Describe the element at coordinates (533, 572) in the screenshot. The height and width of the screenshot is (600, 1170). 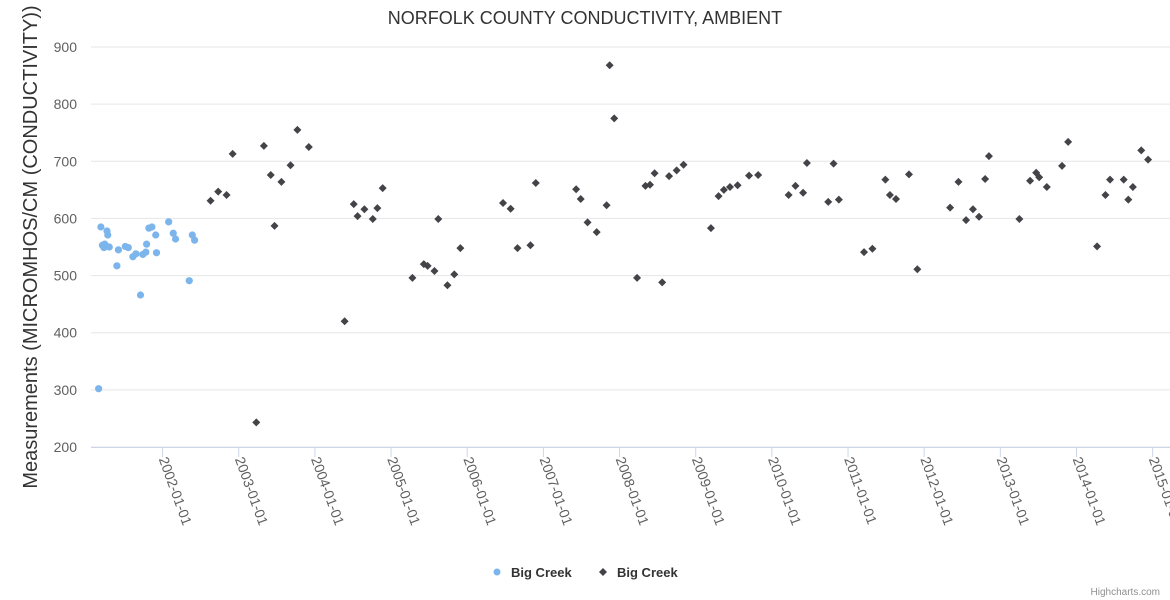
I see `legend-item-series-1: Big Creek` at that location.